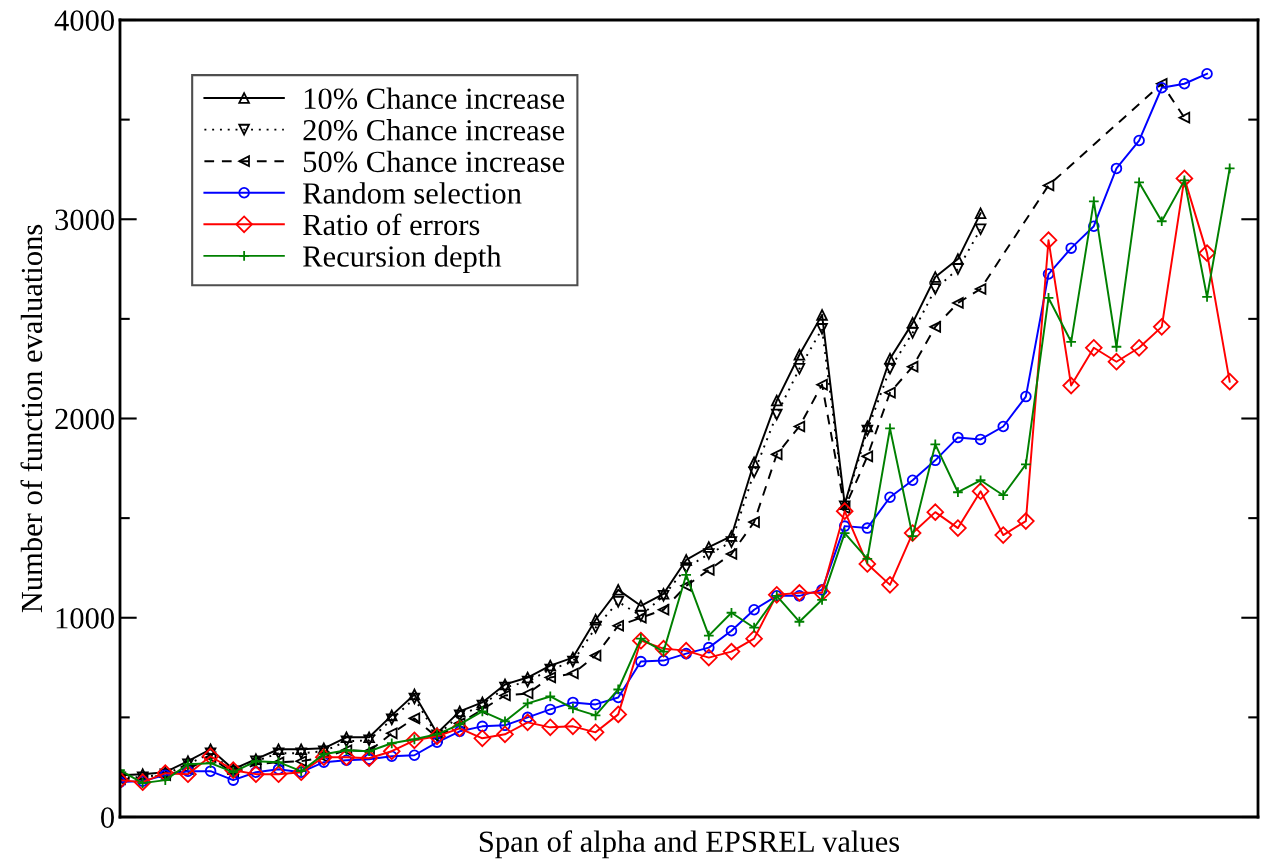 This screenshot has height=867, width=1270. Describe the element at coordinates (434, 161) in the screenshot. I see `legend-label: 50% Chance increase` at that location.